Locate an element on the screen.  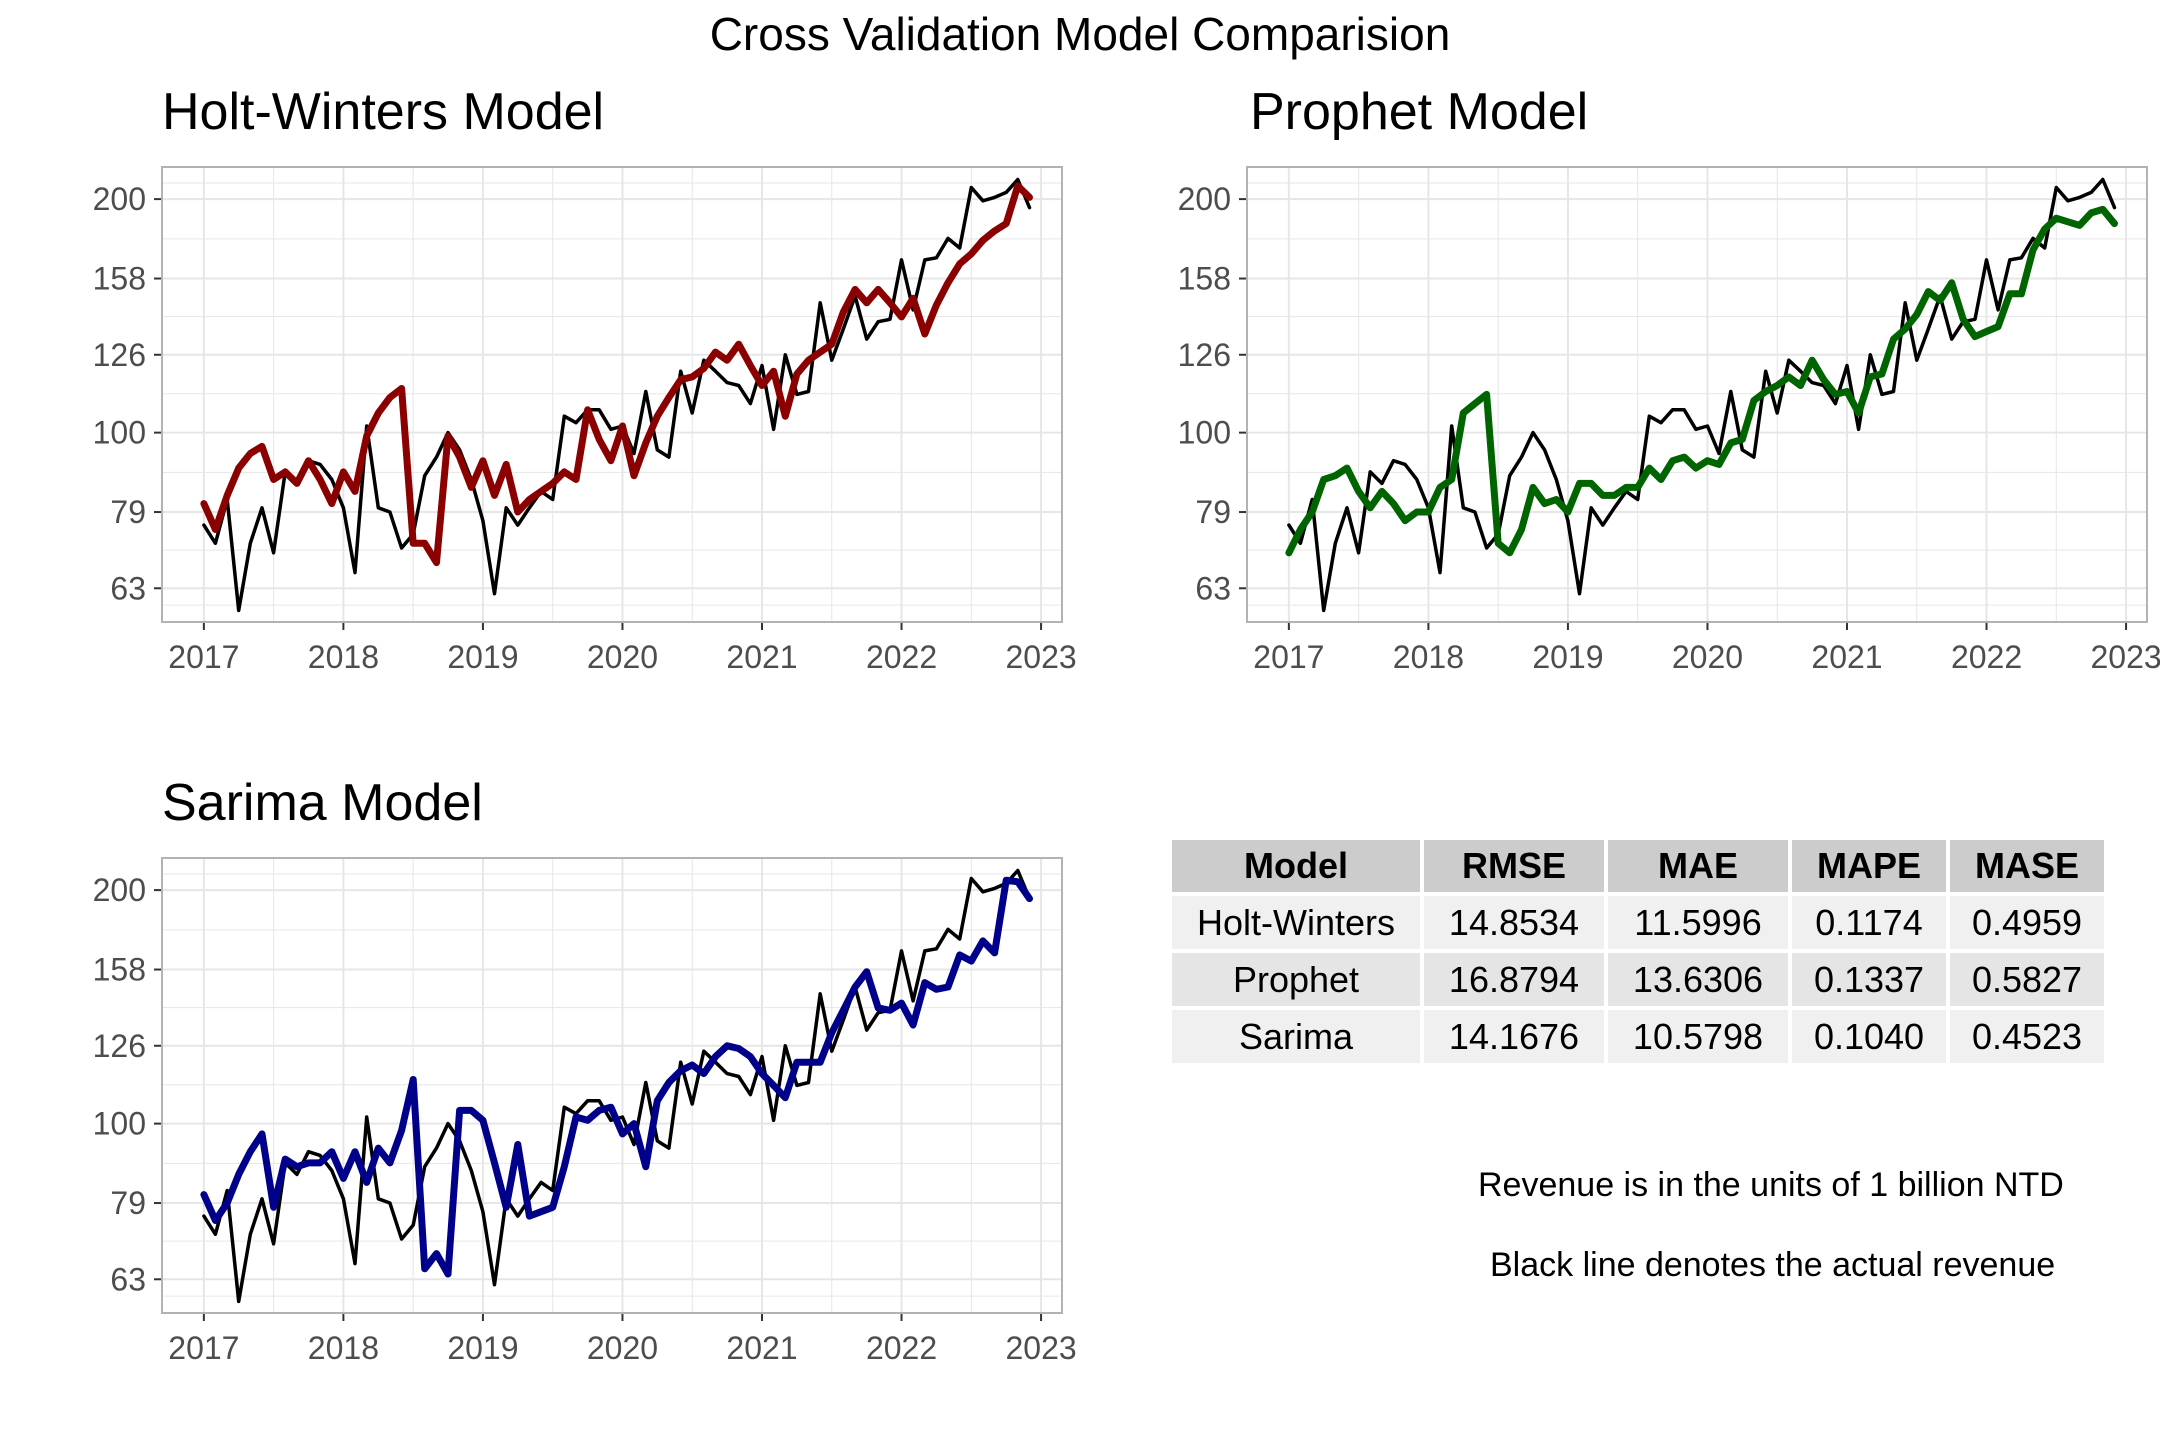
table-cell-rmse: 14.1676 is located at coordinates (1514, 1036).